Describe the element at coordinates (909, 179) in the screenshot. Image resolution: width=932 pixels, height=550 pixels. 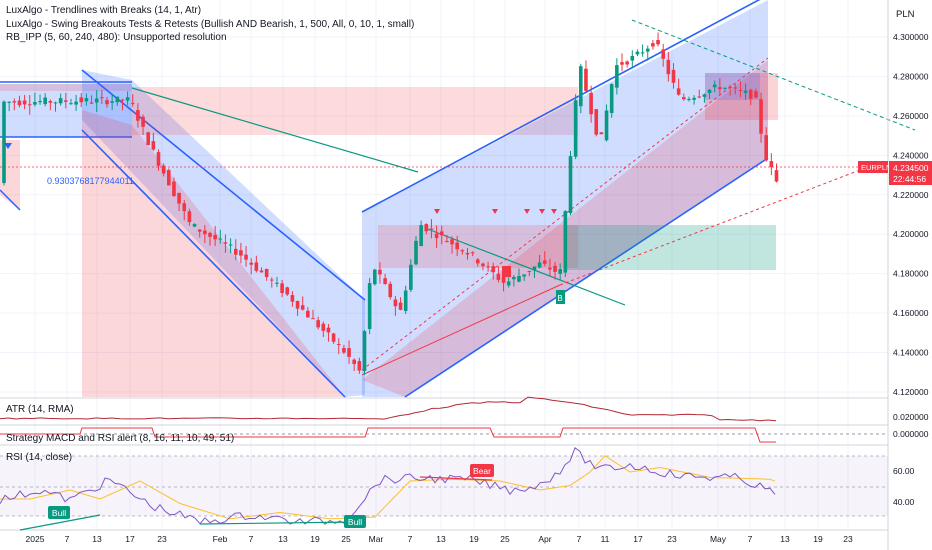
I see `price-tag-countdown: 22:44:56` at that location.